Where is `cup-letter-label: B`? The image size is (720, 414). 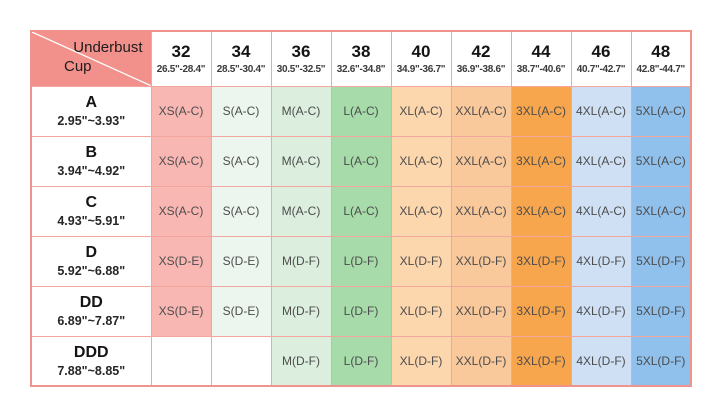 cup-letter-label: B is located at coordinates (91, 152).